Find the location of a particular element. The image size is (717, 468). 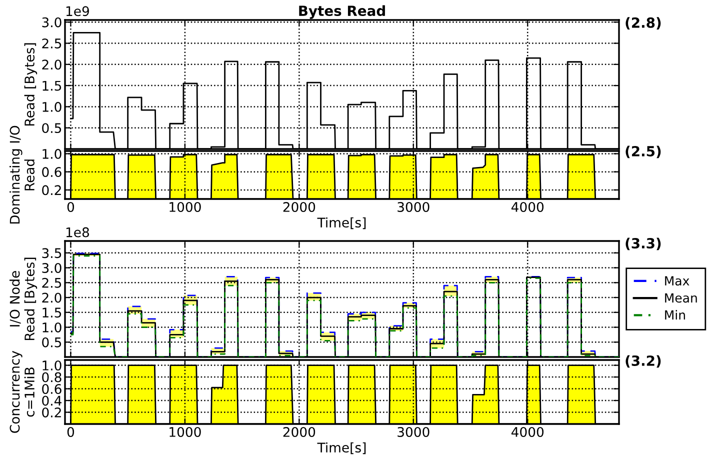

text: 1e9 is located at coordinates (77, 11).